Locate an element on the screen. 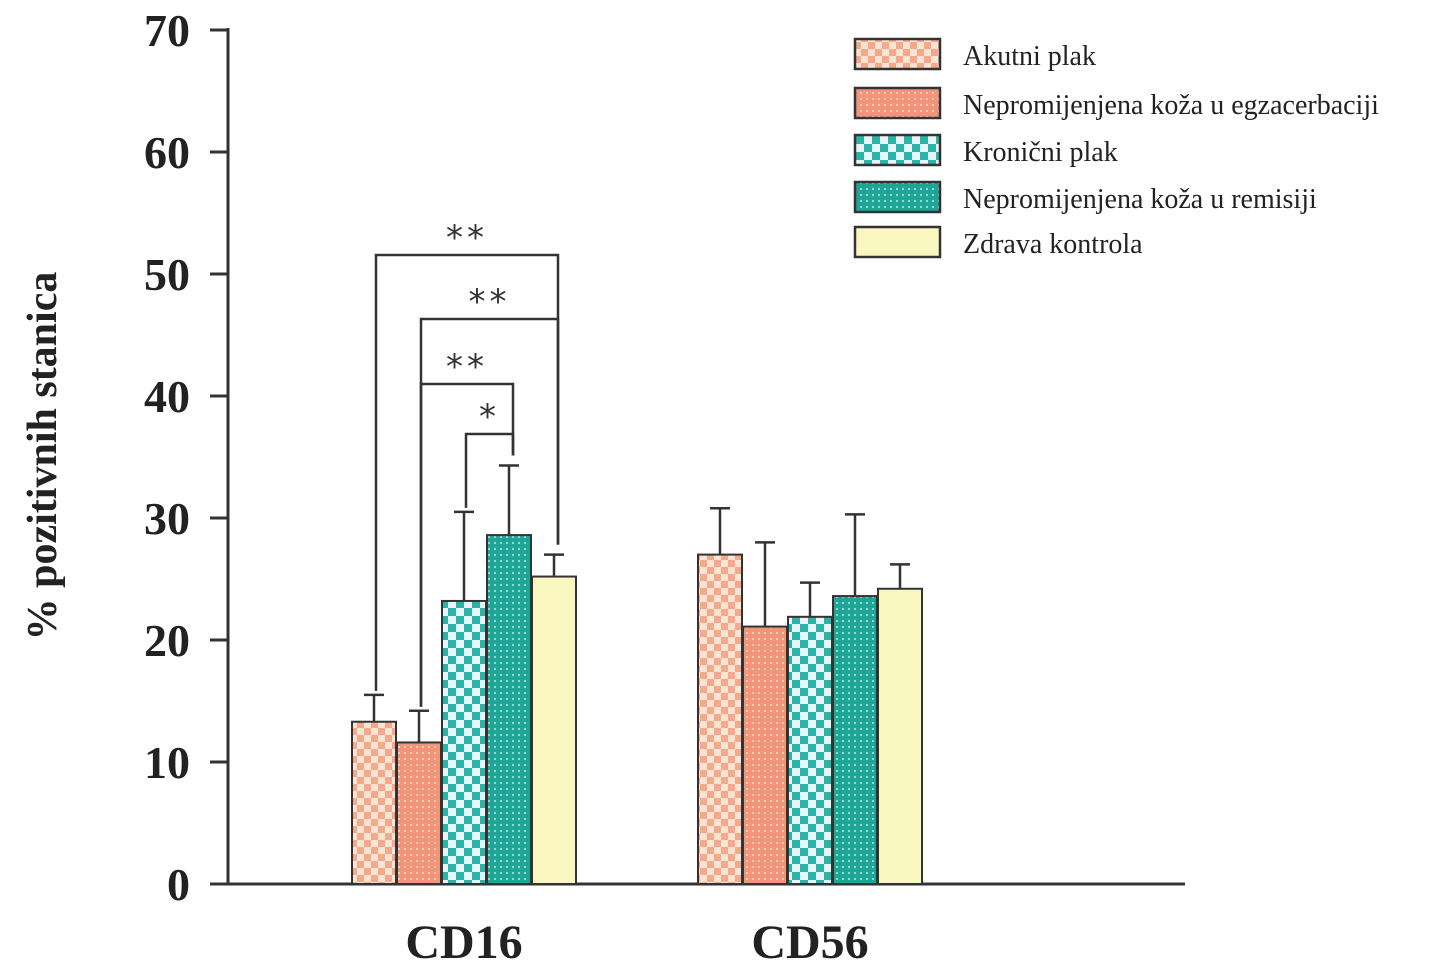 Image resolution: width=1444 pixels, height=965 pixels. error-bars is located at coordinates (637, 603).